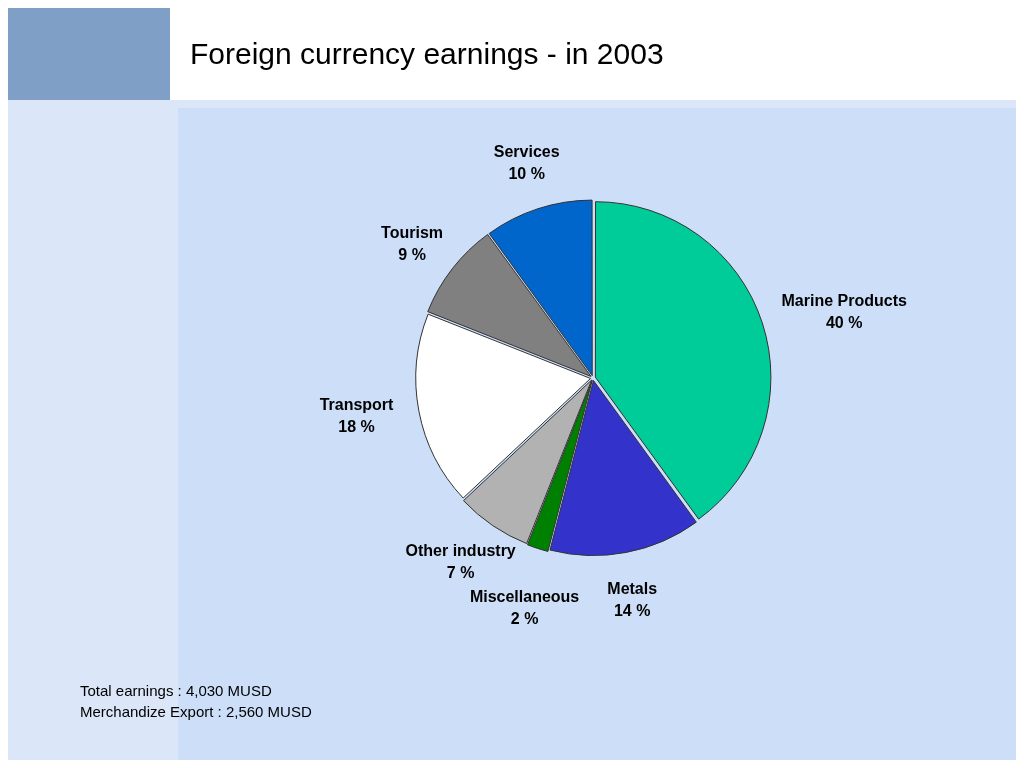  Describe the element at coordinates (526, 174) in the screenshot. I see `data-label: 10 %` at that location.